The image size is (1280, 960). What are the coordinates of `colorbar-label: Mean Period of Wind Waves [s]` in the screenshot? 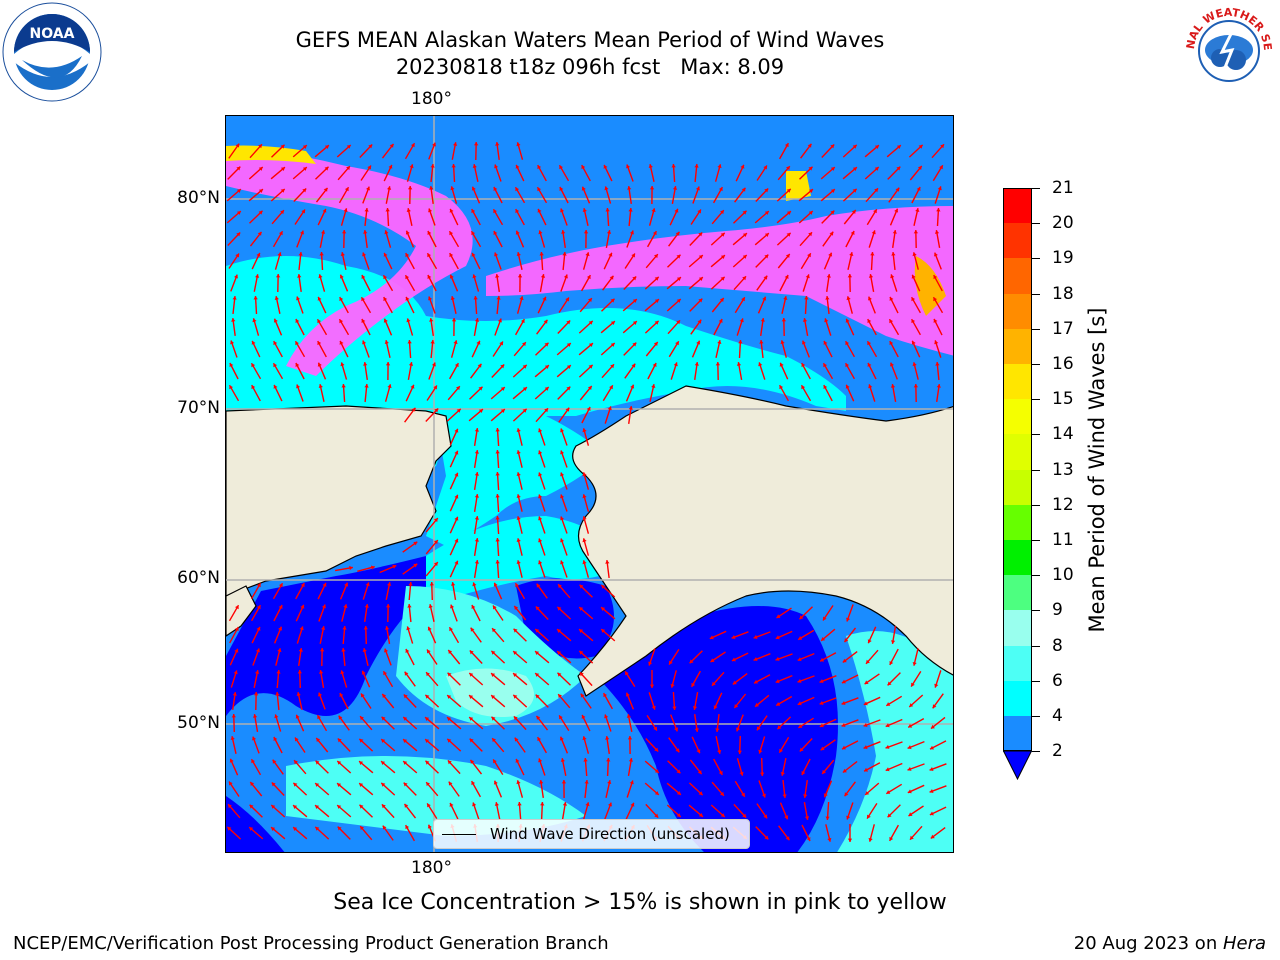 It's located at (1097, 470).